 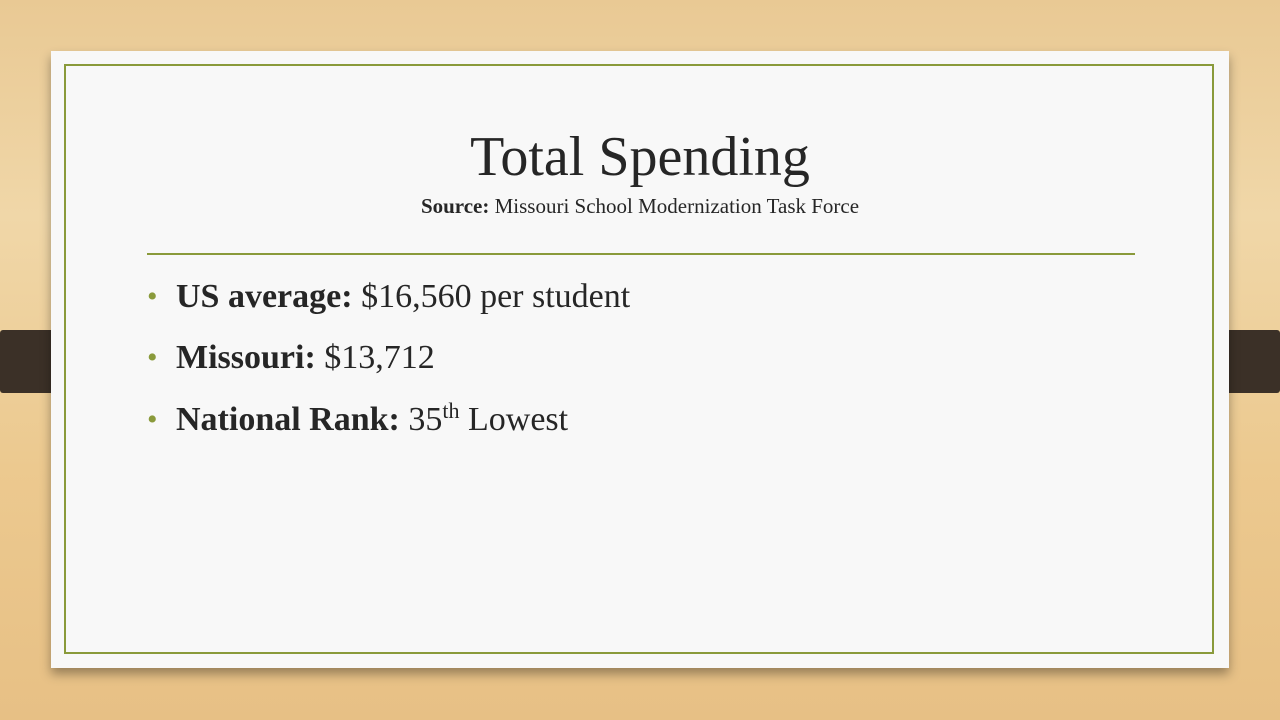 What do you see at coordinates (246, 357) in the screenshot?
I see `bullet-label: Missouri:` at bounding box center [246, 357].